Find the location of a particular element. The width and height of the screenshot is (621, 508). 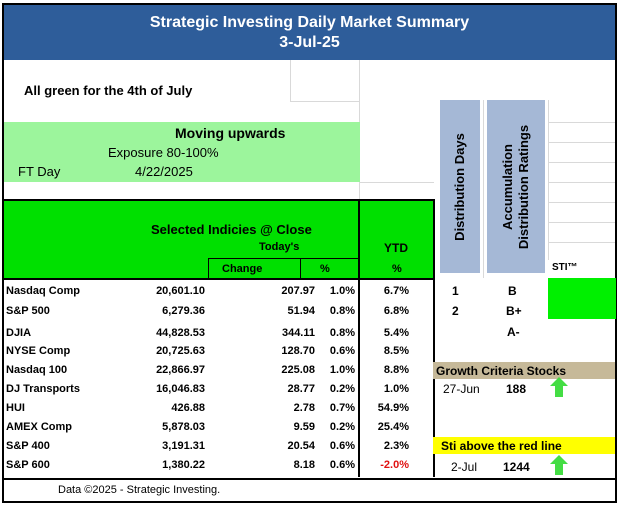

index-change: 207.97 is located at coordinates (298, 291).